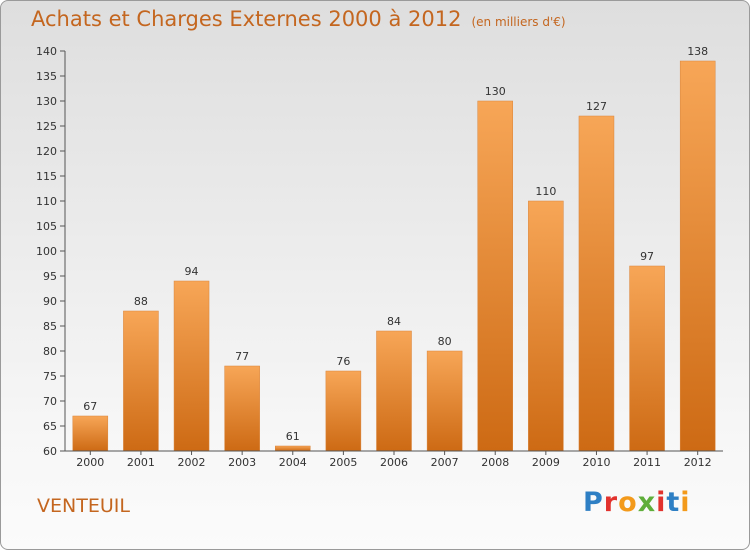 The width and height of the screenshot is (750, 550). I want to click on y-tick-label: 125, so click(46, 126).